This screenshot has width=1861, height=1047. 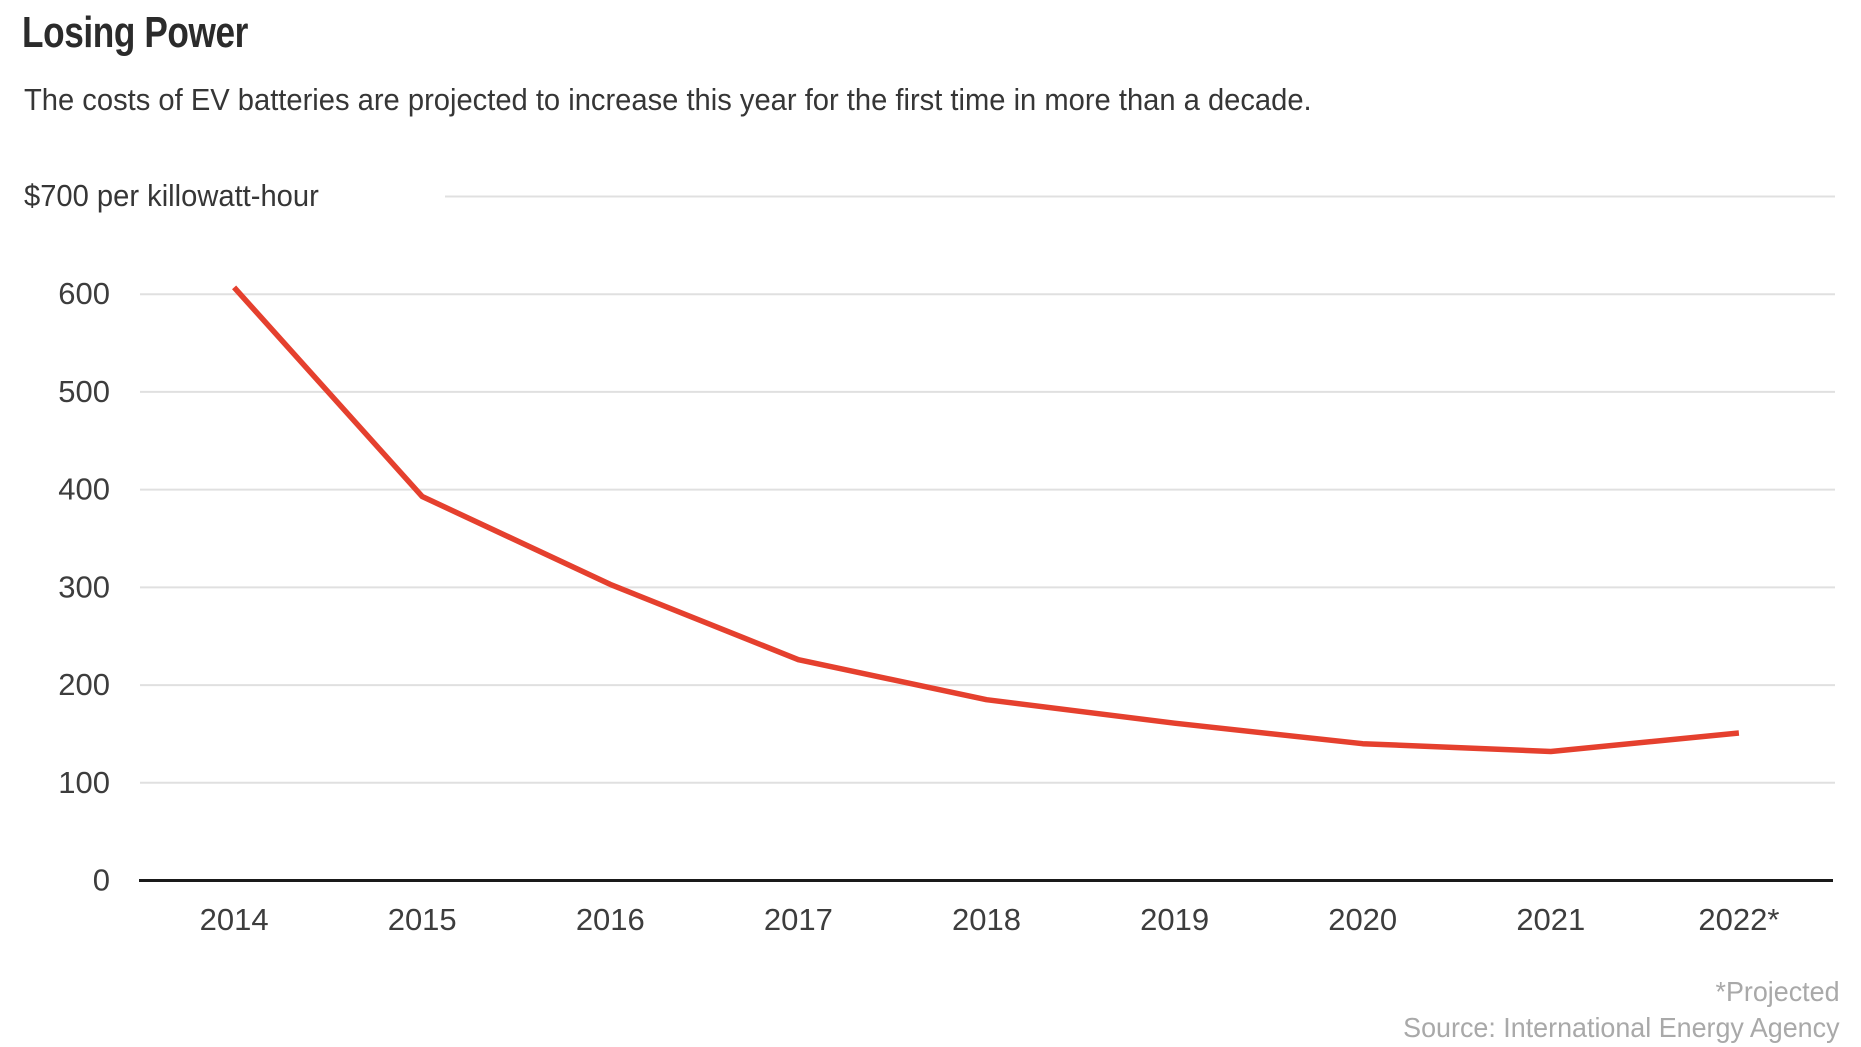 What do you see at coordinates (1621, 1027) in the screenshot?
I see `source-credit: Source: International Energy Agency` at bounding box center [1621, 1027].